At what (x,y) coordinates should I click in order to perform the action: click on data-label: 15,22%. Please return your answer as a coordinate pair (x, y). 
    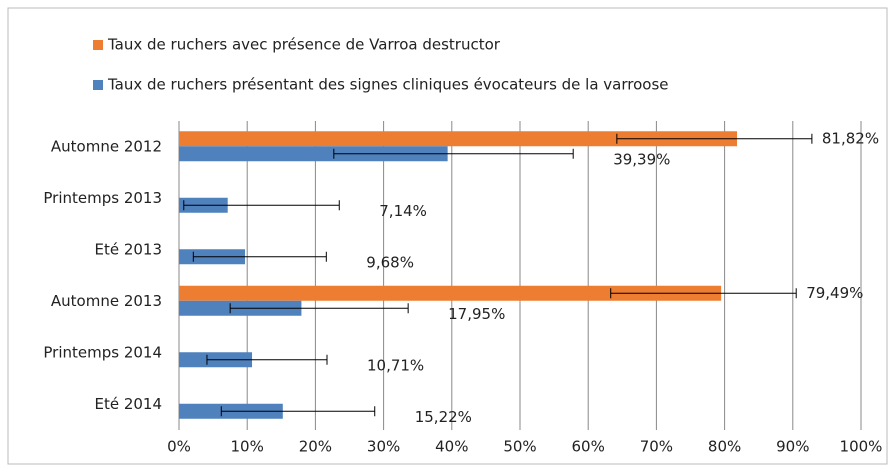
    Looking at the image, I should click on (443, 417).